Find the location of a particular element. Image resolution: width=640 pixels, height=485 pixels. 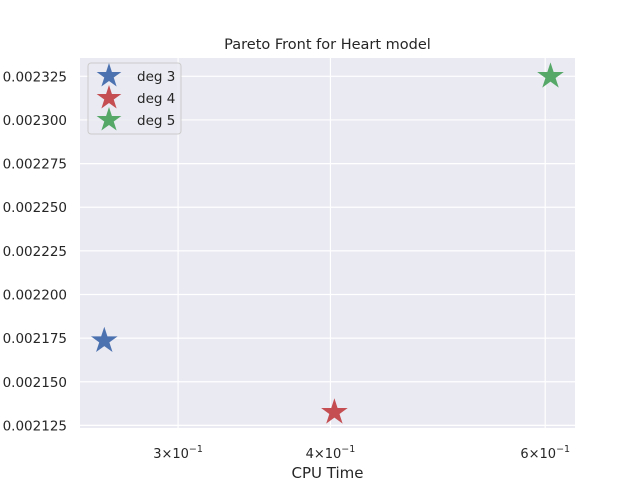

legend-label: deg 3 is located at coordinates (156, 77).